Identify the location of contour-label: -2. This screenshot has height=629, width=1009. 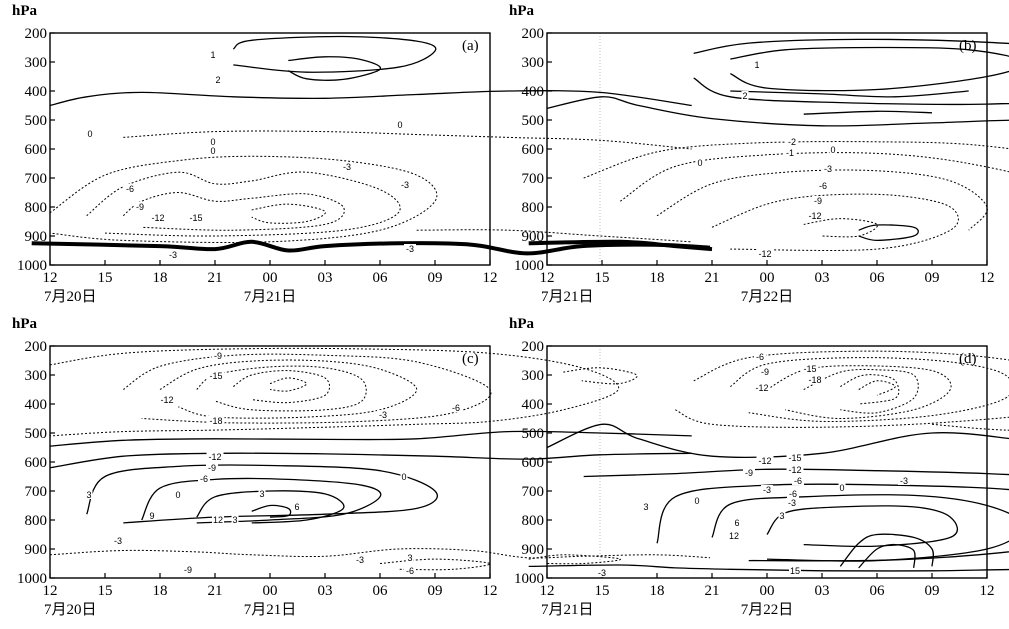
(792, 142).